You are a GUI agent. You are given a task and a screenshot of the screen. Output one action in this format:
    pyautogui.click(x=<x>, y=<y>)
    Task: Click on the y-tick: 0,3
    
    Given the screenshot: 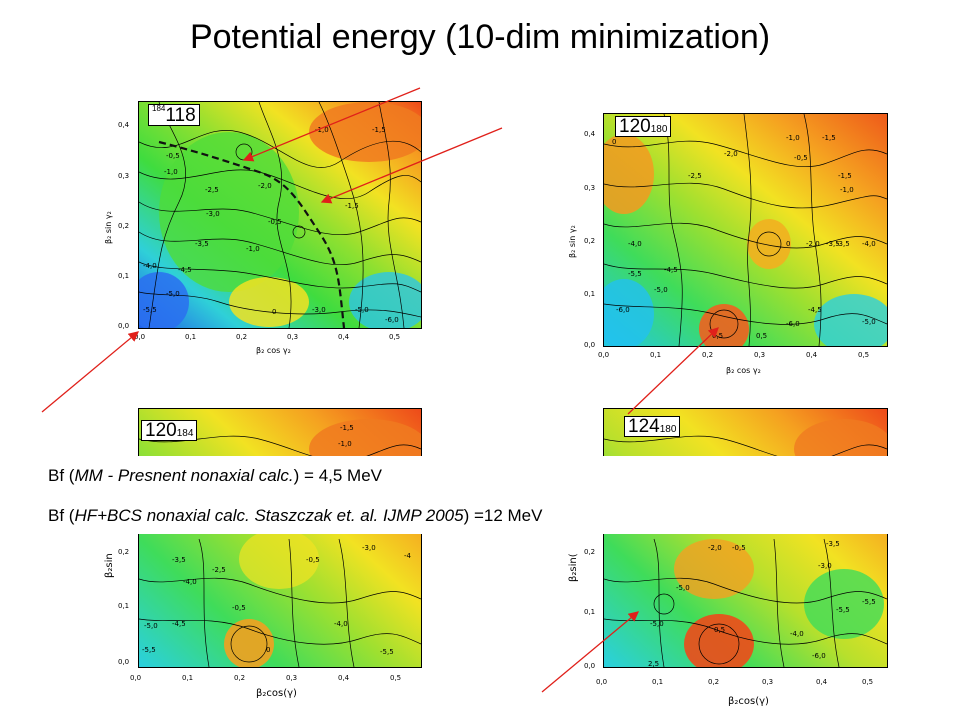 What is the action you would take?
    pyautogui.click(x=590, y=188)
    